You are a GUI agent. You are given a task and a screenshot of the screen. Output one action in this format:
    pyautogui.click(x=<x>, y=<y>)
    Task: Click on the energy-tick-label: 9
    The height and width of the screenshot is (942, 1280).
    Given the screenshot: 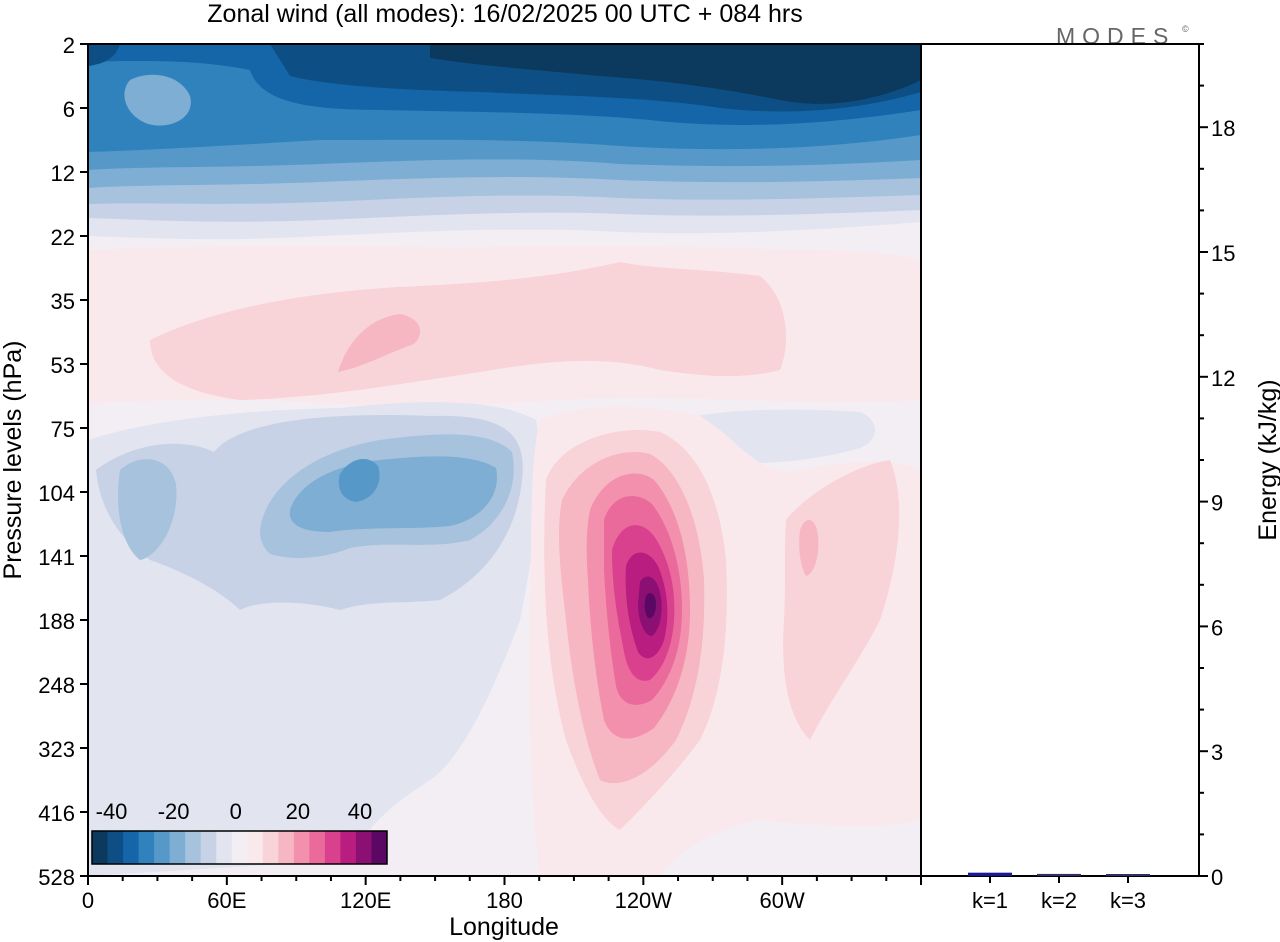 What is the action you would take?
    pyautogui.click(x=1217, y=503)
    